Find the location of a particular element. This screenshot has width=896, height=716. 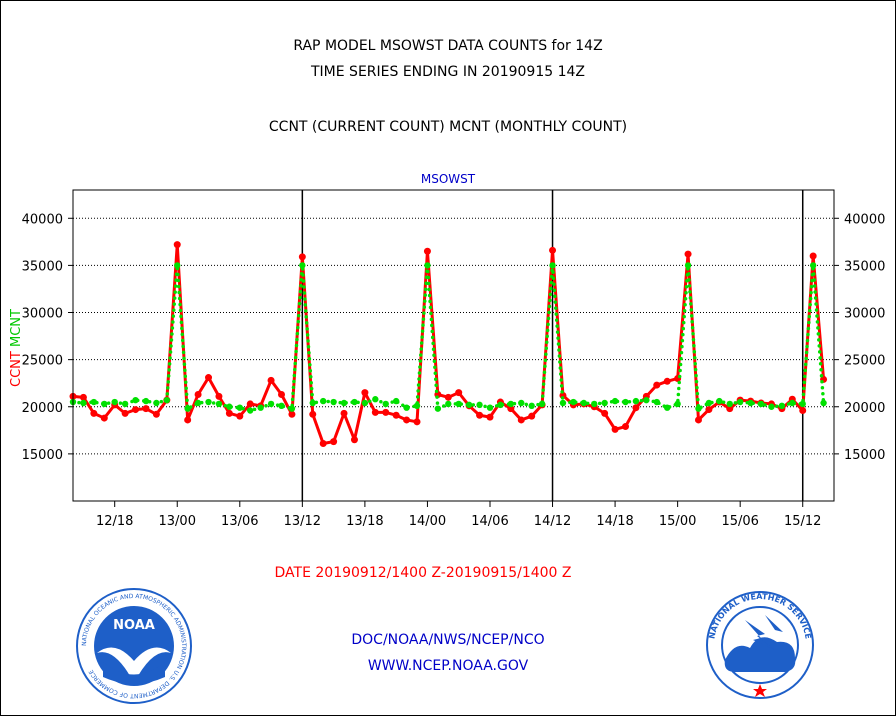

y-tick-label-right: 30000 is located at coordinates (864, 314).